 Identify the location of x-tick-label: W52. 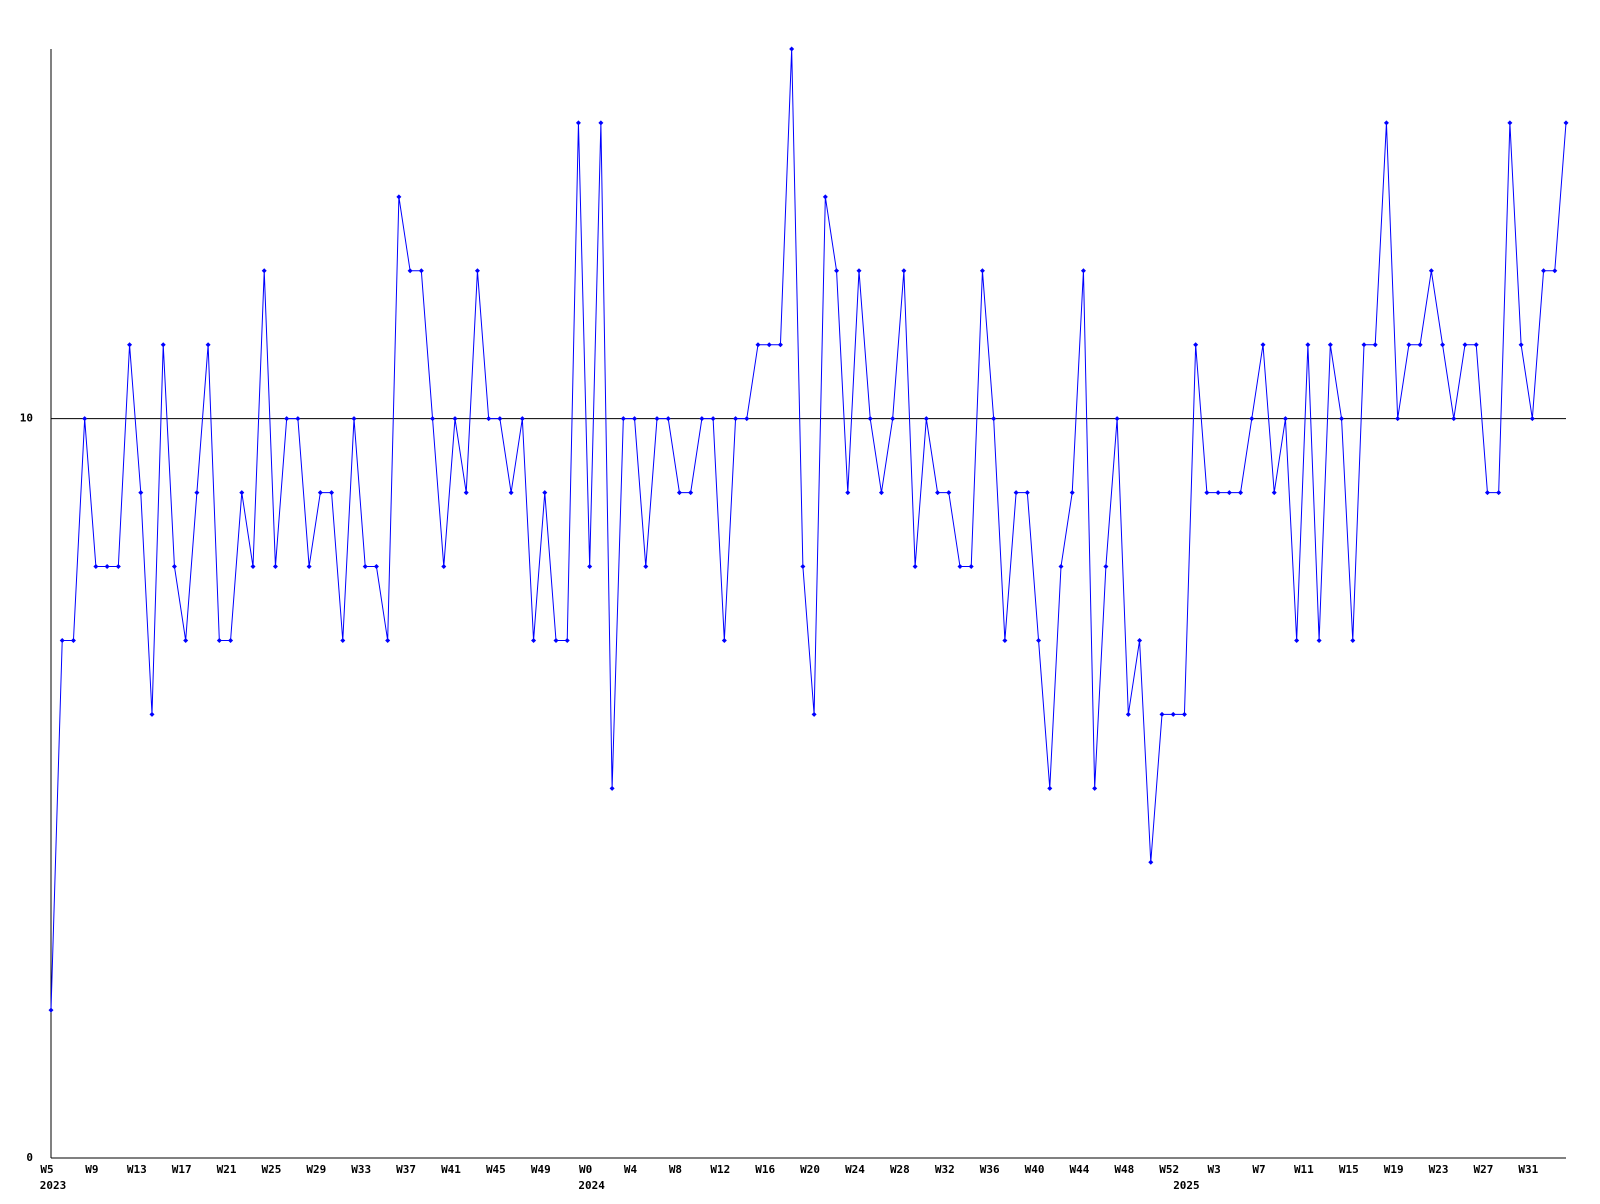
(1169, 1169).